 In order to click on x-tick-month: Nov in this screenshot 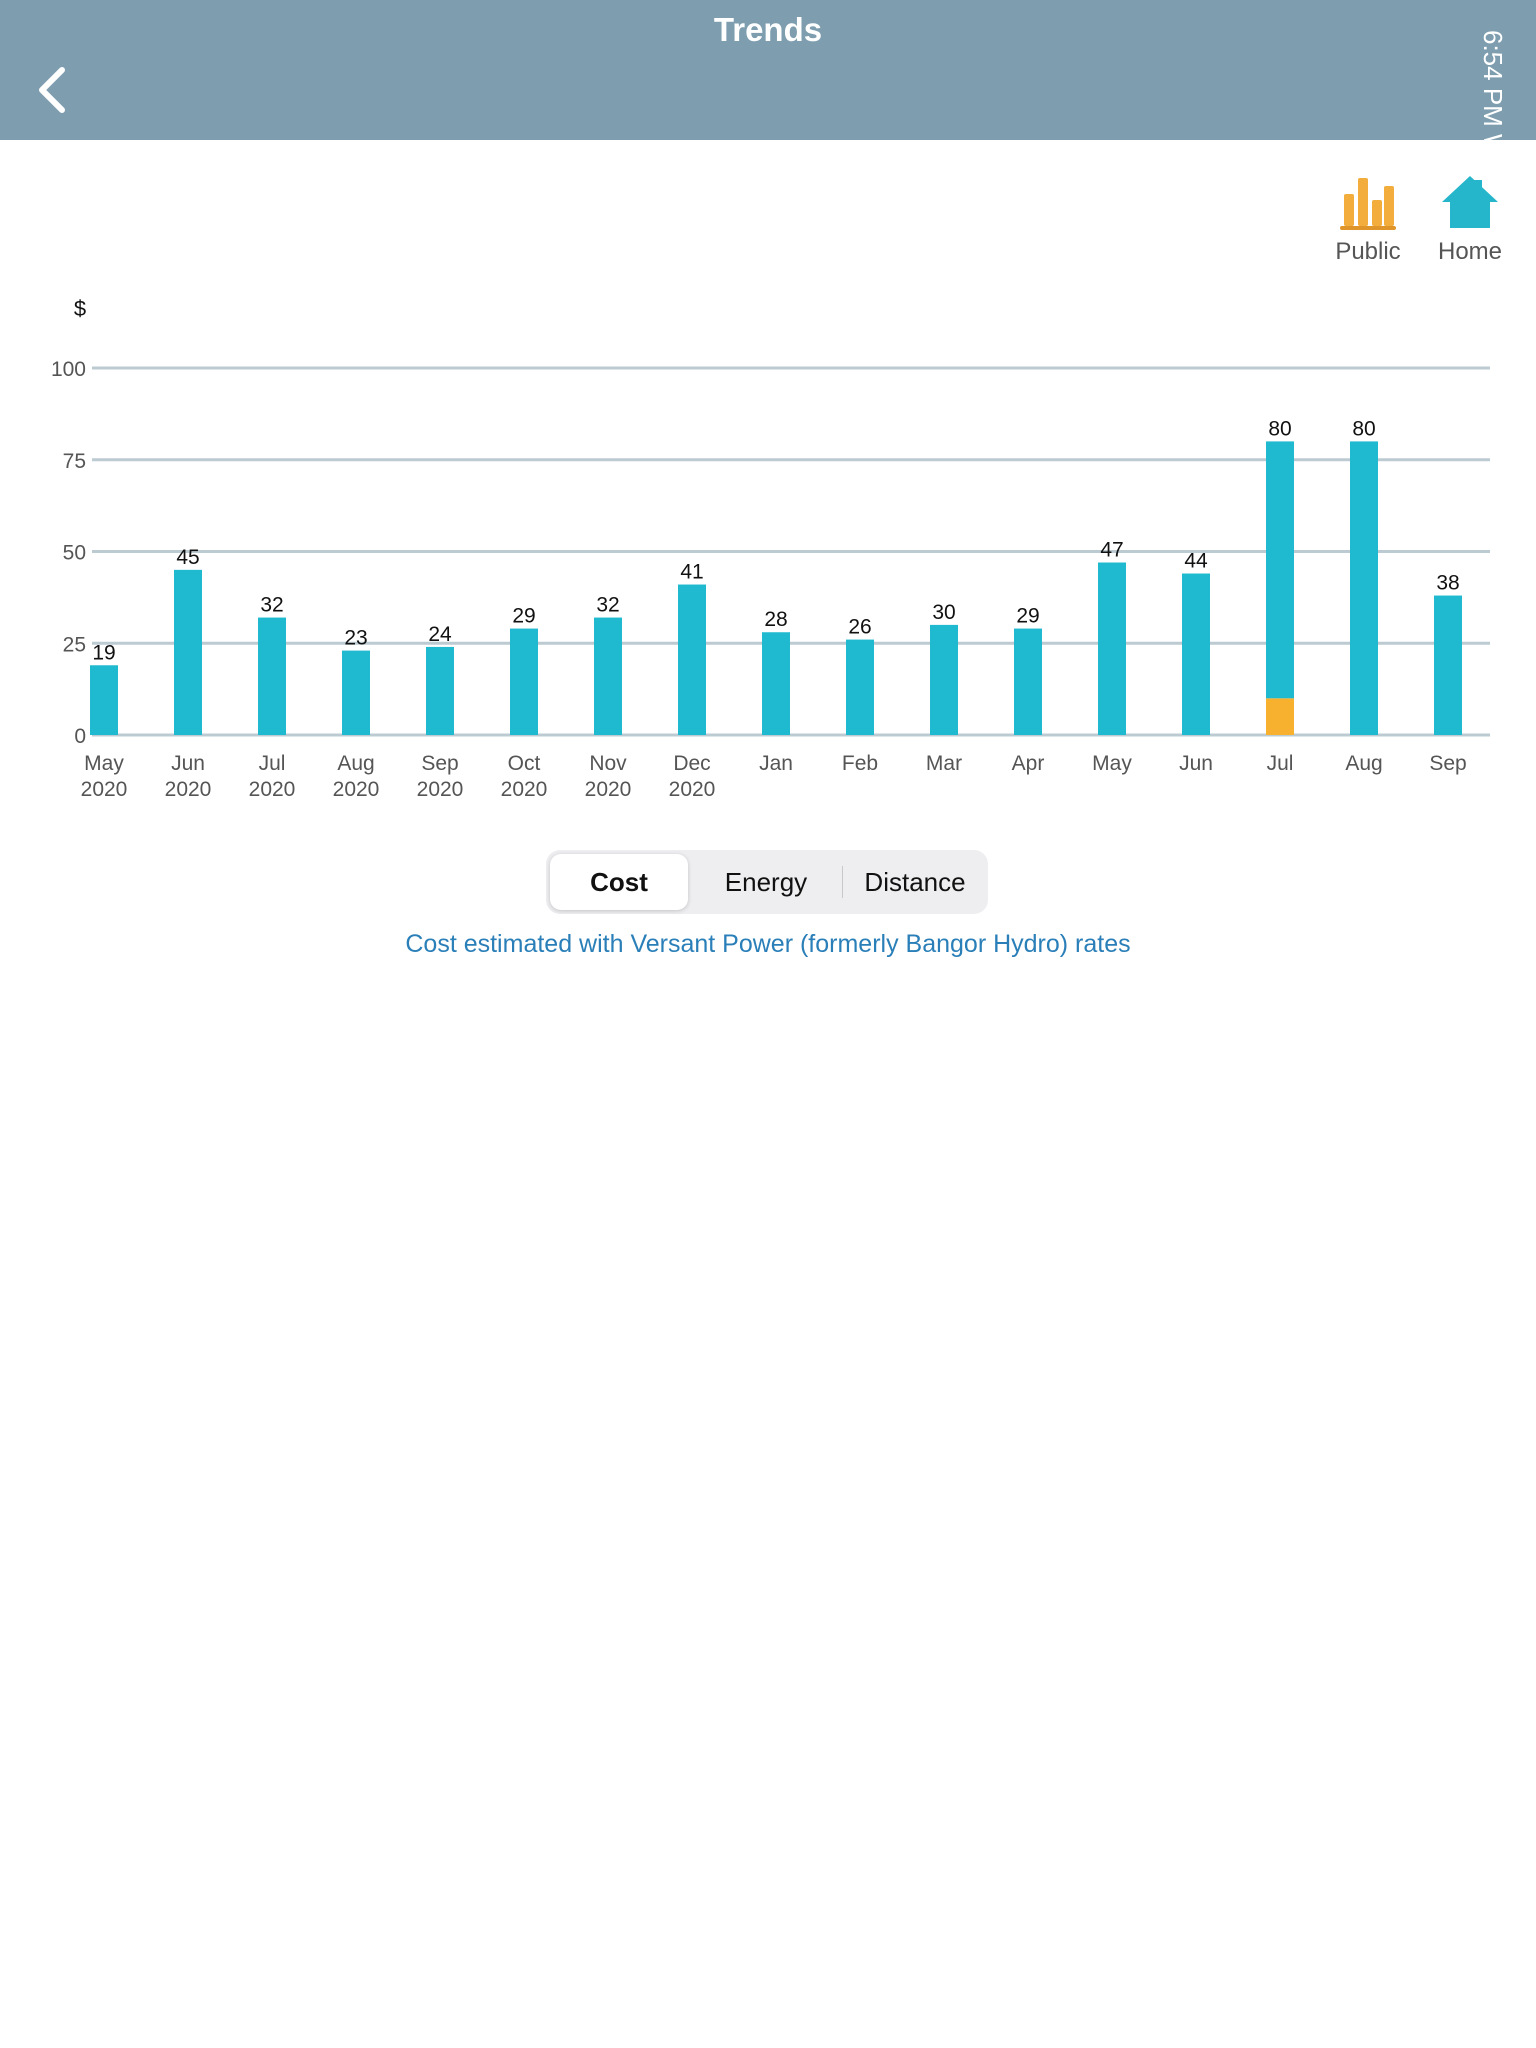, I will do `click(608, 763)`.